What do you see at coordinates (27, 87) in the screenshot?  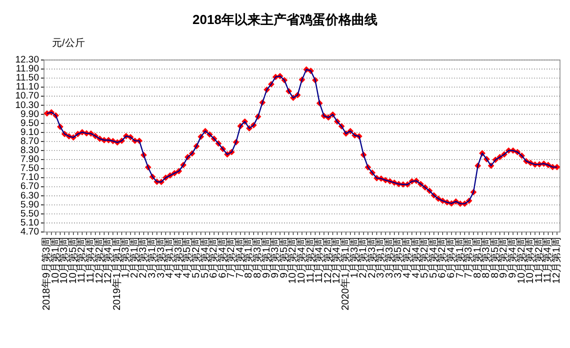 I see `y-tick-label: 11.10` at bounding box center [27, 87].